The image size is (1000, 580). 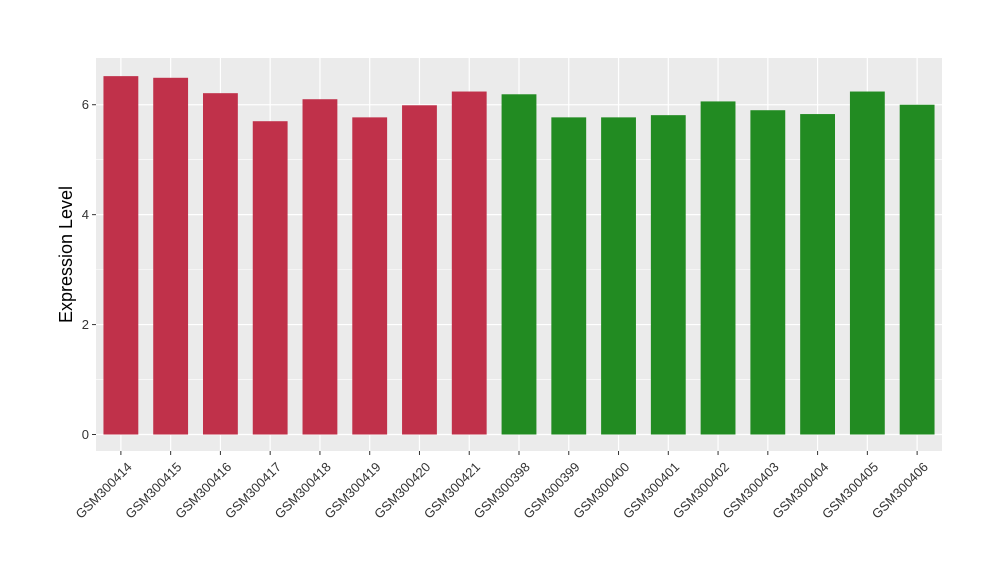 I want to click on y-axis: 0 2 4 6, so click(x=89, y=269).